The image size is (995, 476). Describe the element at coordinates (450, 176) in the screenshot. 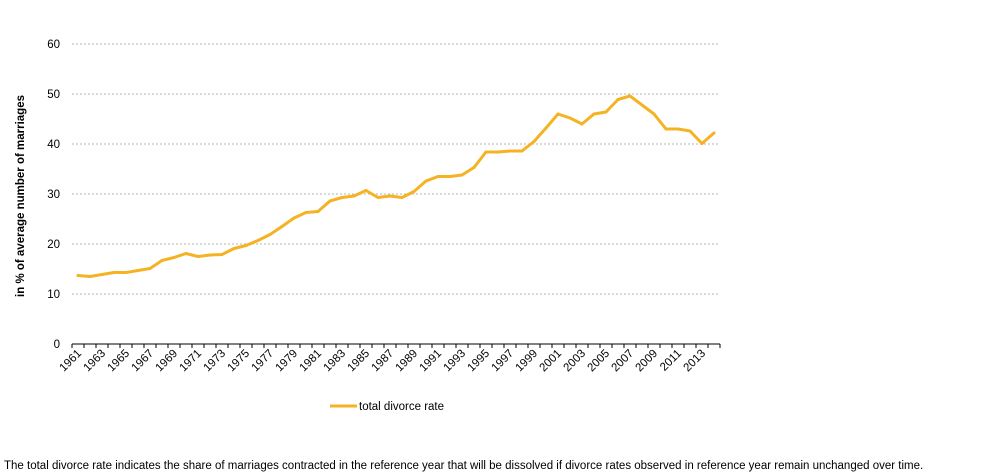

I see `data-point-1992` at that location.